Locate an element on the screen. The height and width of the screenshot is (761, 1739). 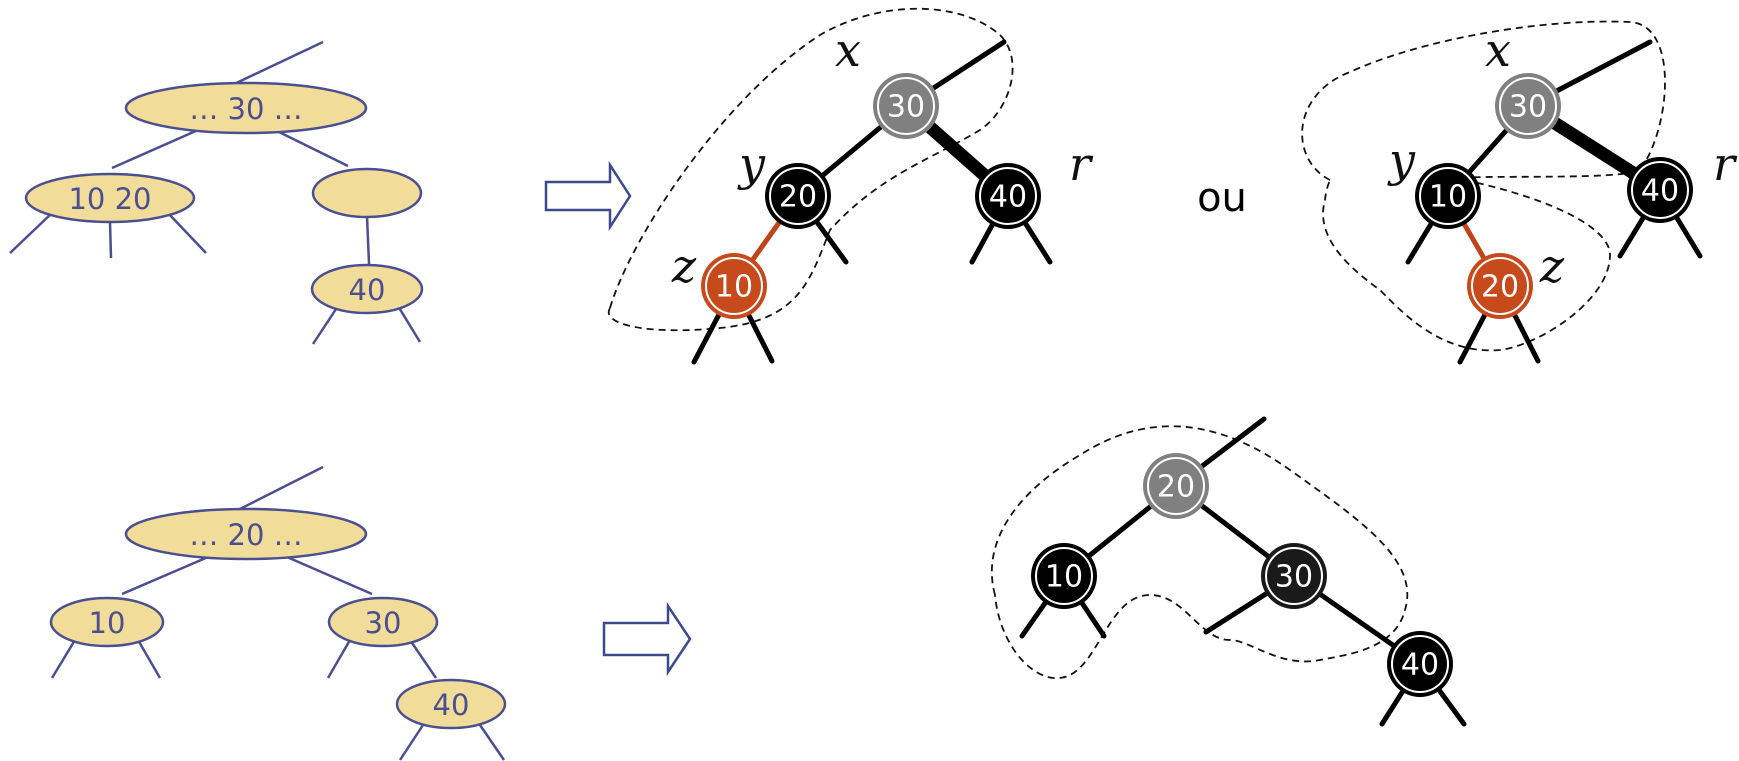
top-btree-left-label: 10 20 is located at coordinates (109, 199).